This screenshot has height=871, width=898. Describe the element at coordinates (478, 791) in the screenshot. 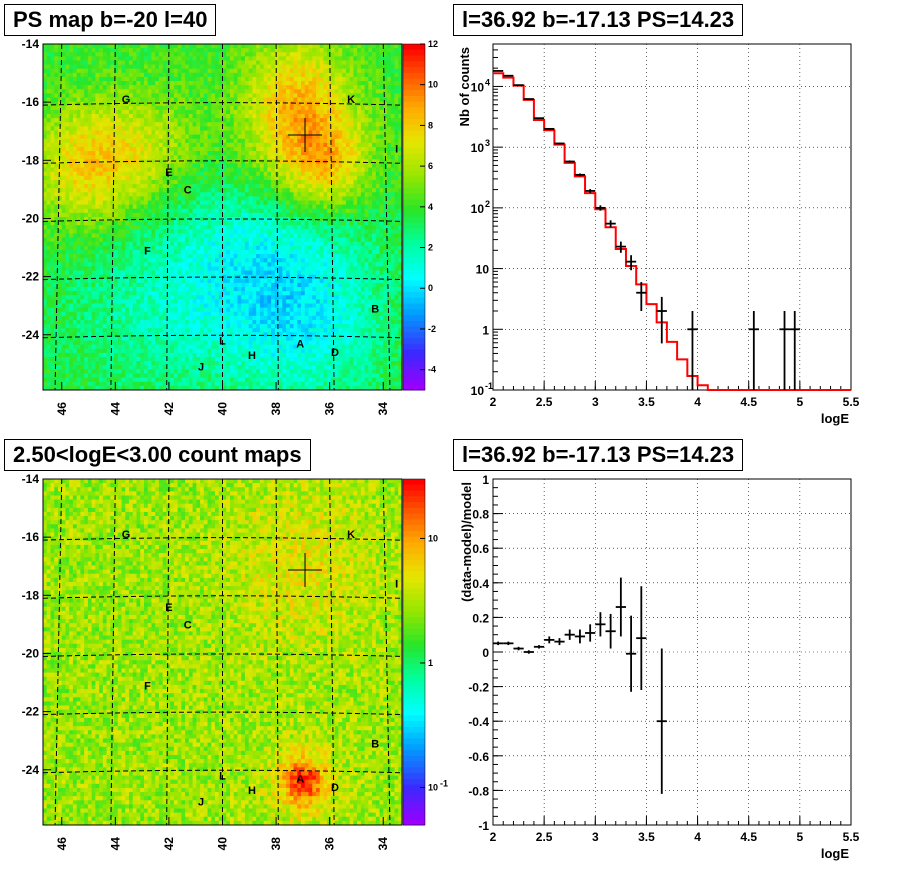

I see `residual-y-tick-label: -0.8` at that location.